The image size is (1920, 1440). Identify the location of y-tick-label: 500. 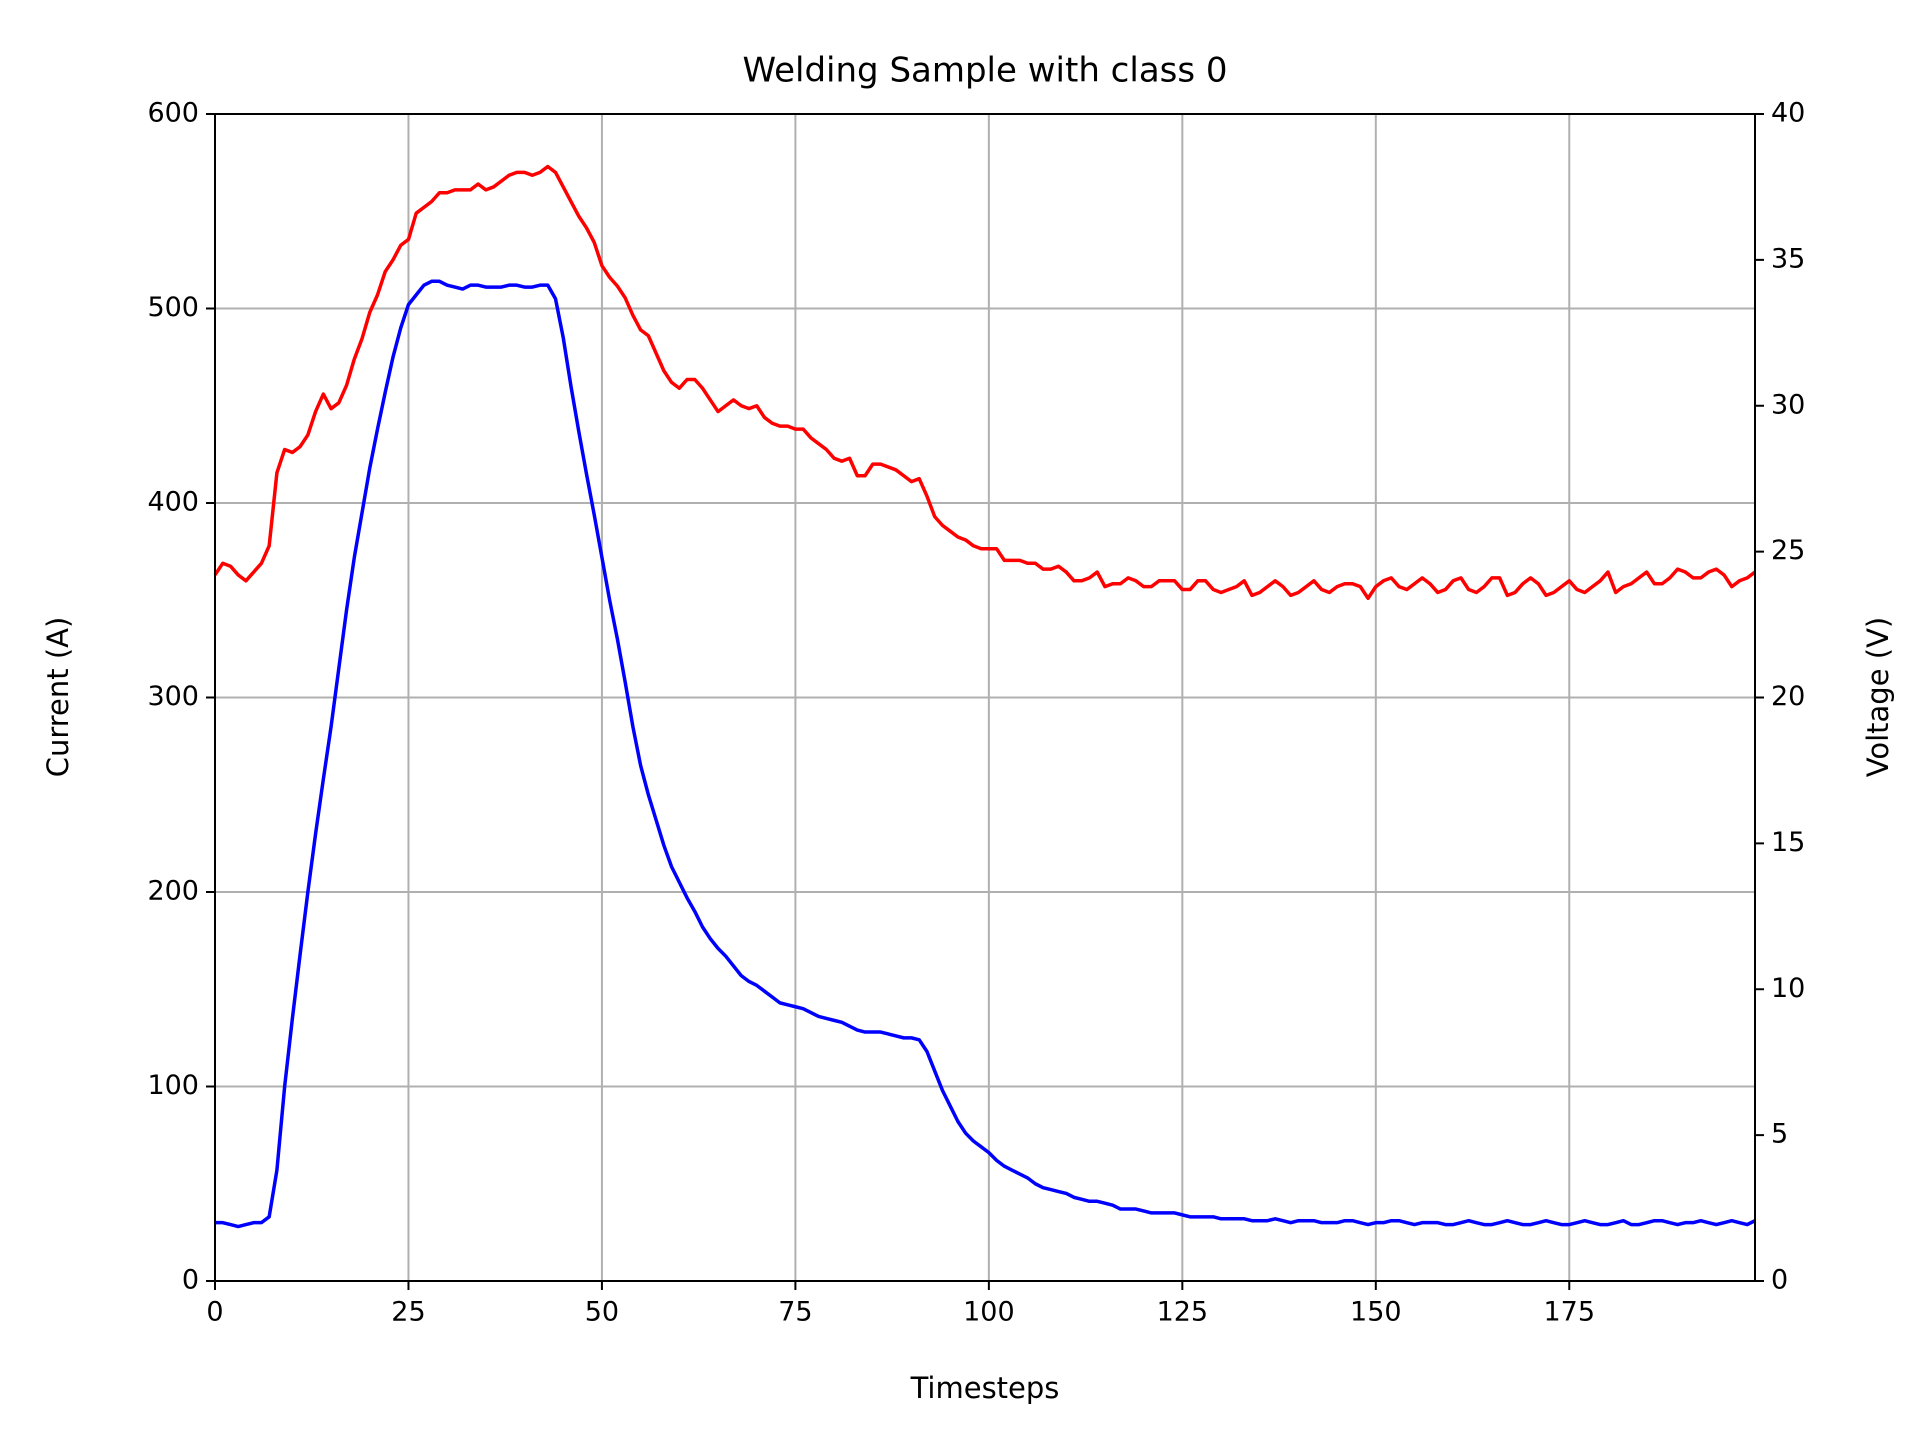
(173, 307).